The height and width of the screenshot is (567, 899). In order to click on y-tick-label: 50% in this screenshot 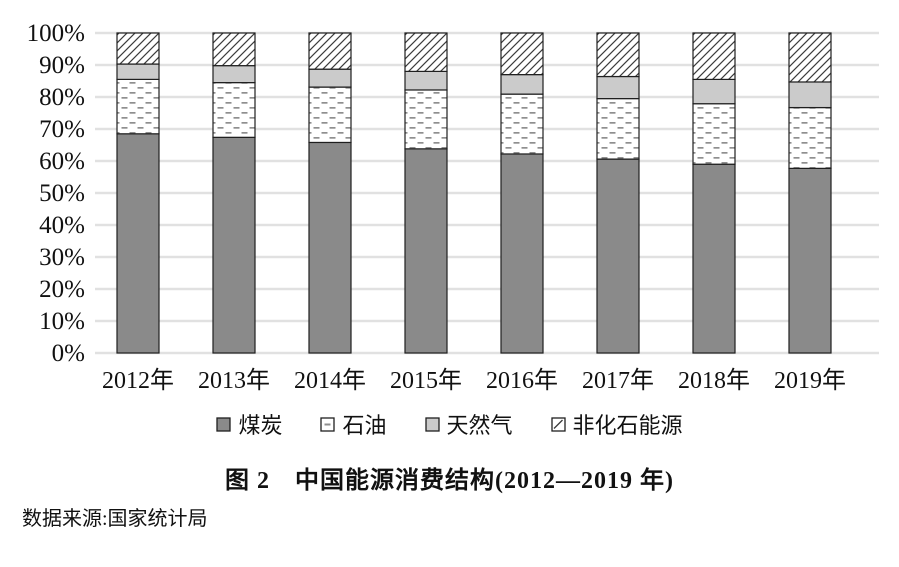, I will do `click(62, 193)`.